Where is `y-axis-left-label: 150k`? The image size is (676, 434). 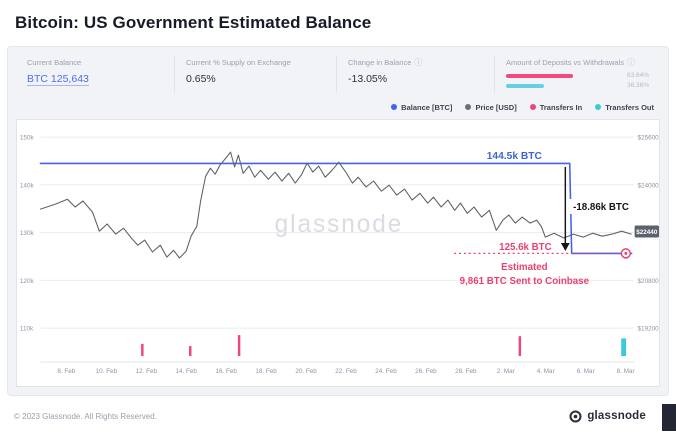
y-axis-left-label: 150k is located at coordinates (27, 138).